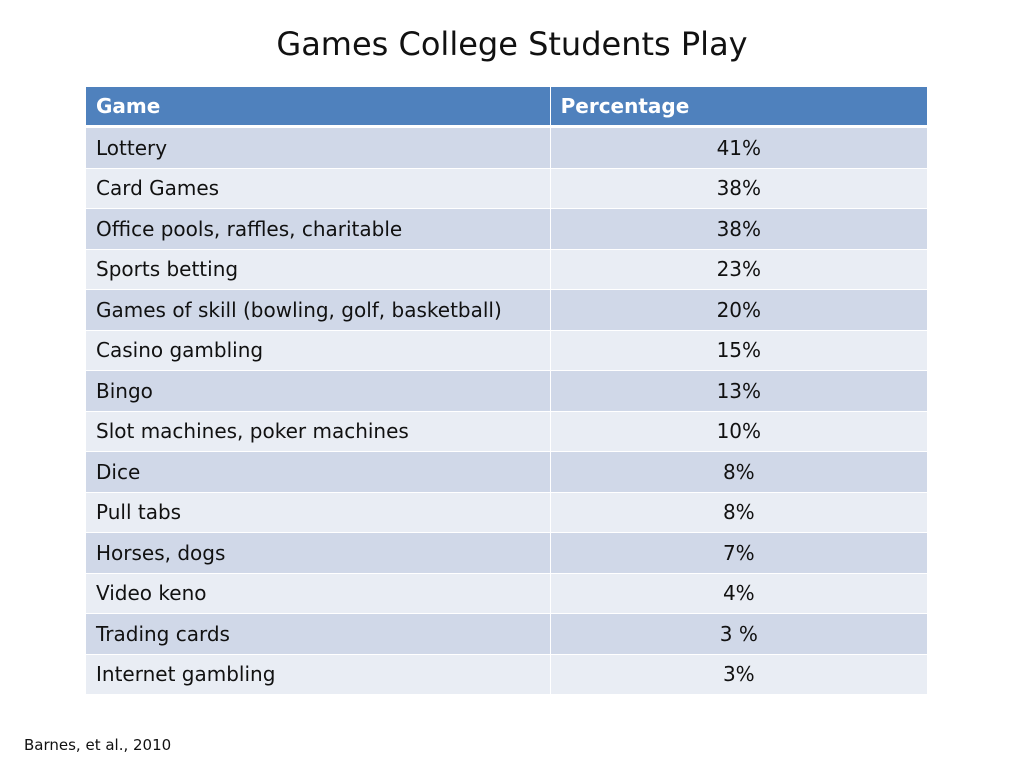  I want to click on table-row: Card Games 38%, so click(507, 188).